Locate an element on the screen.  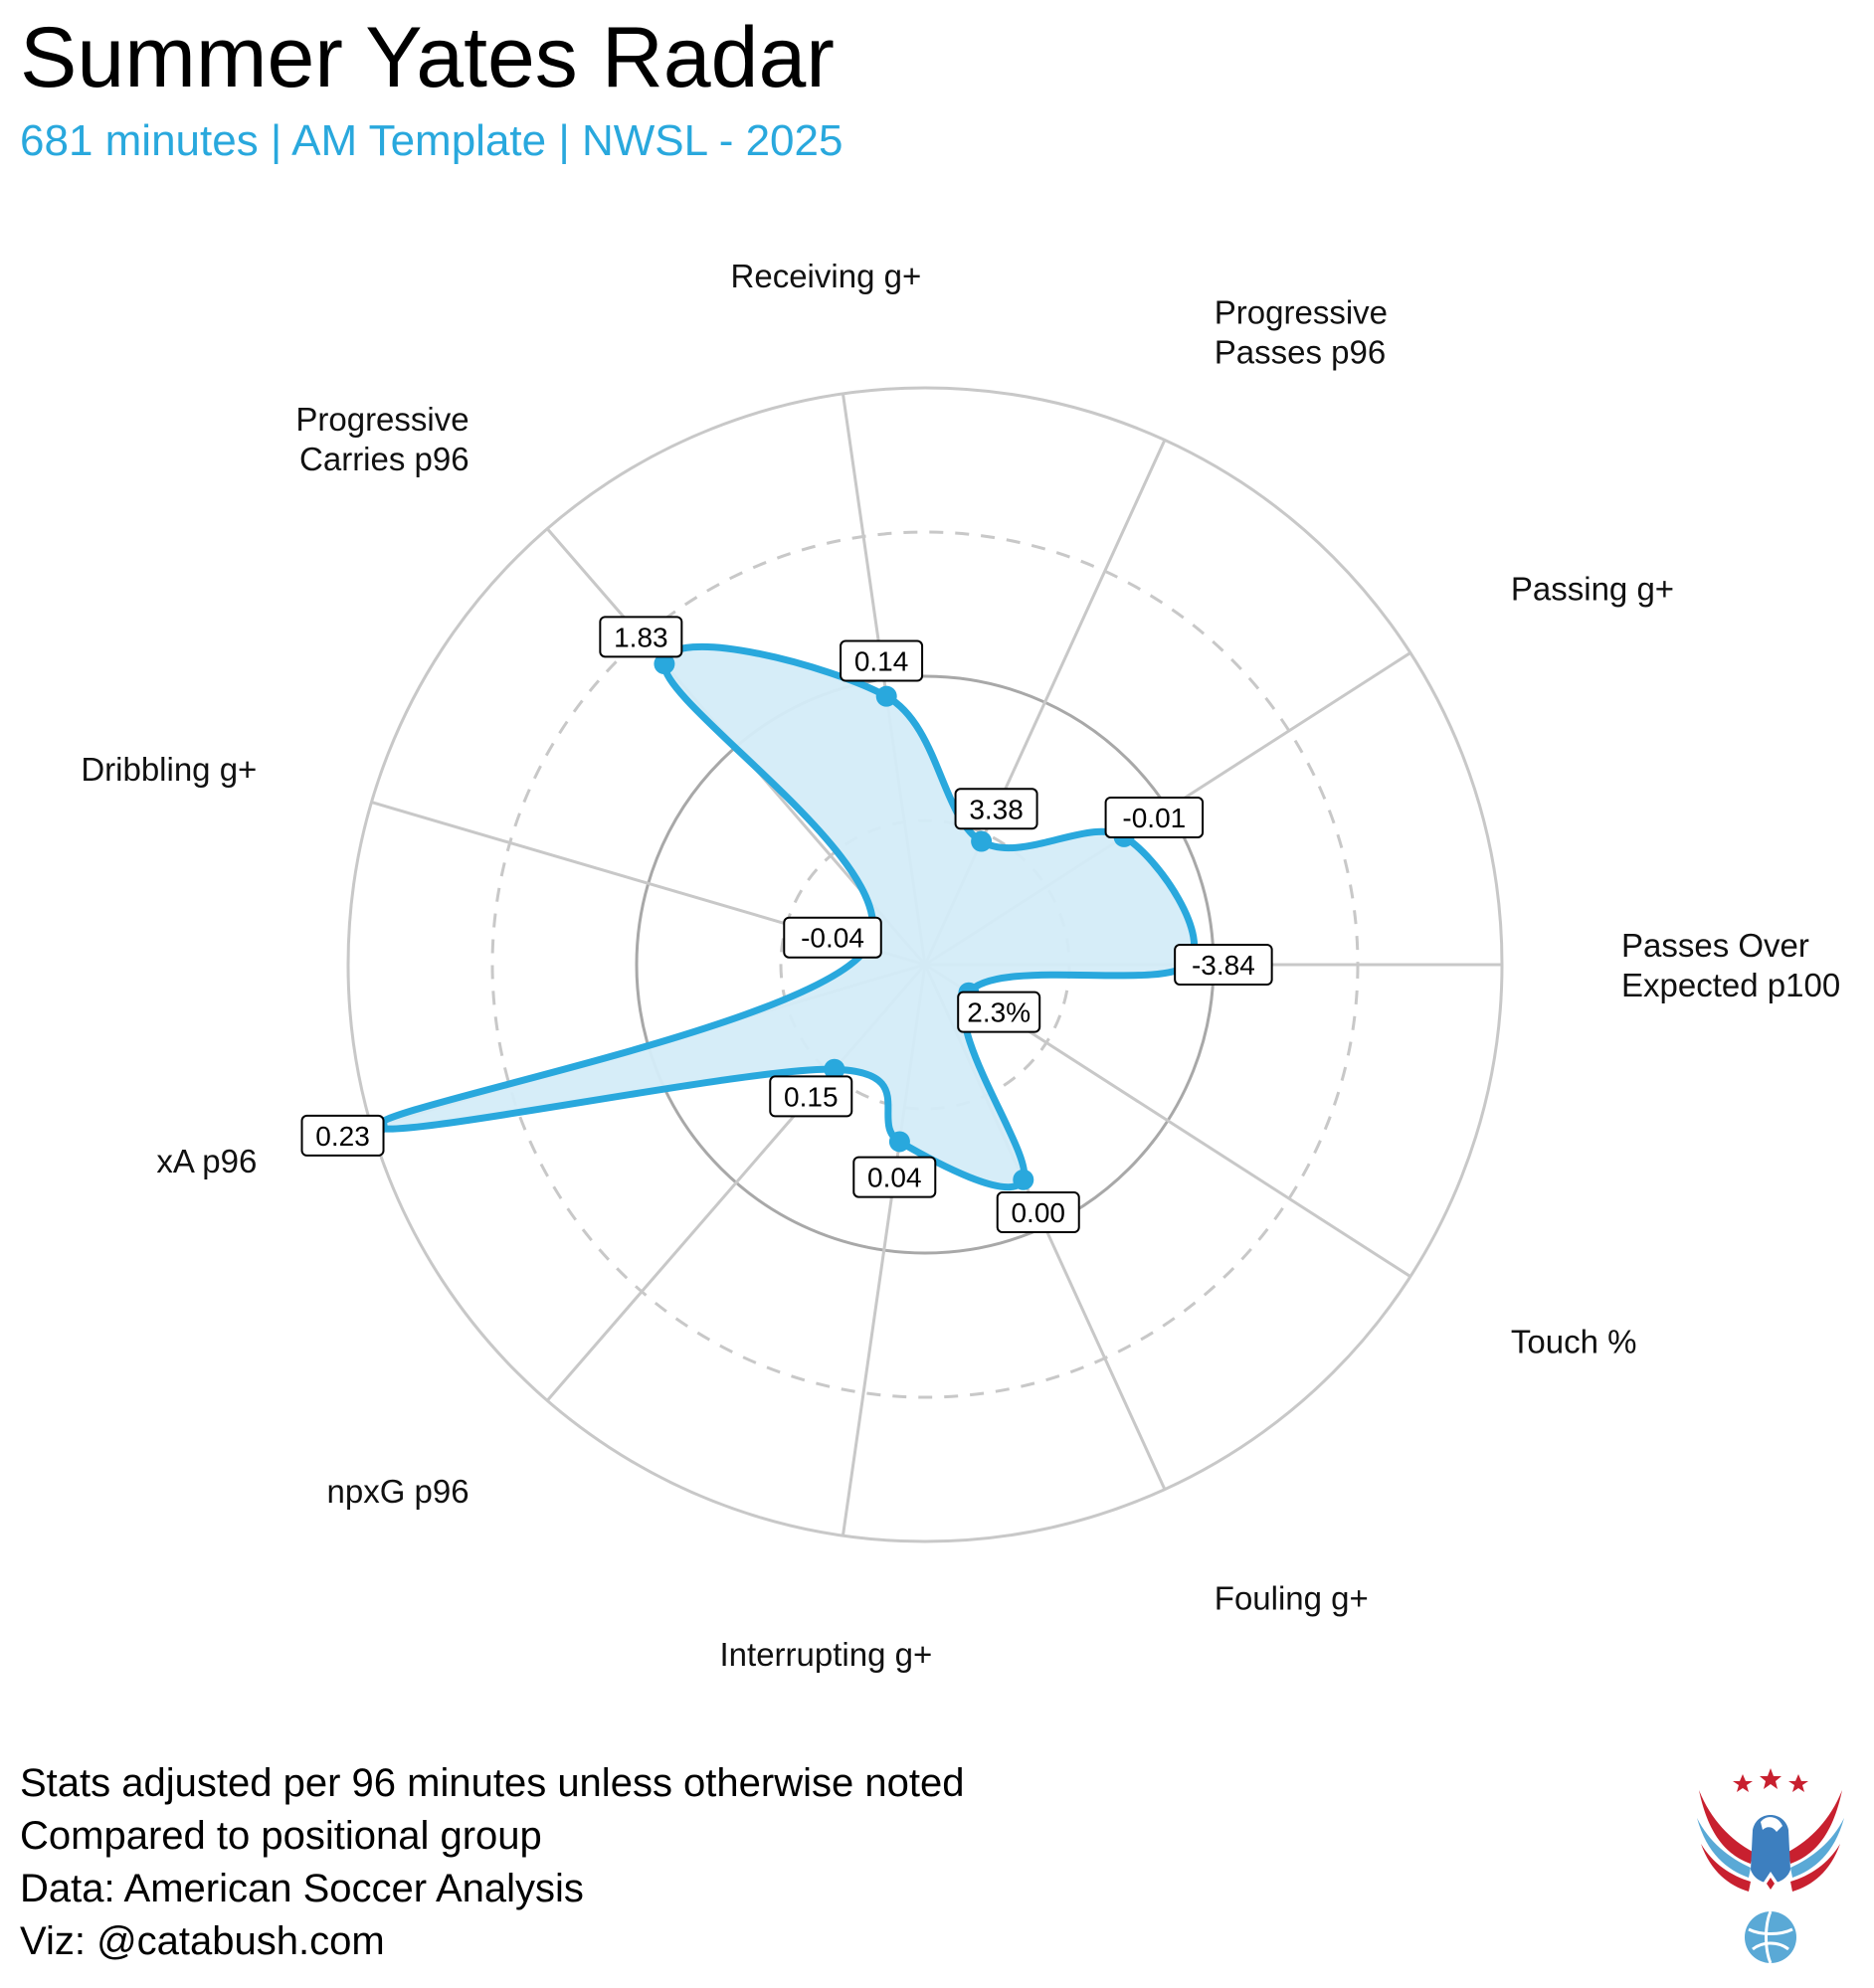
axis-label: Dribbling g+ is located at coordinates (169, 769).